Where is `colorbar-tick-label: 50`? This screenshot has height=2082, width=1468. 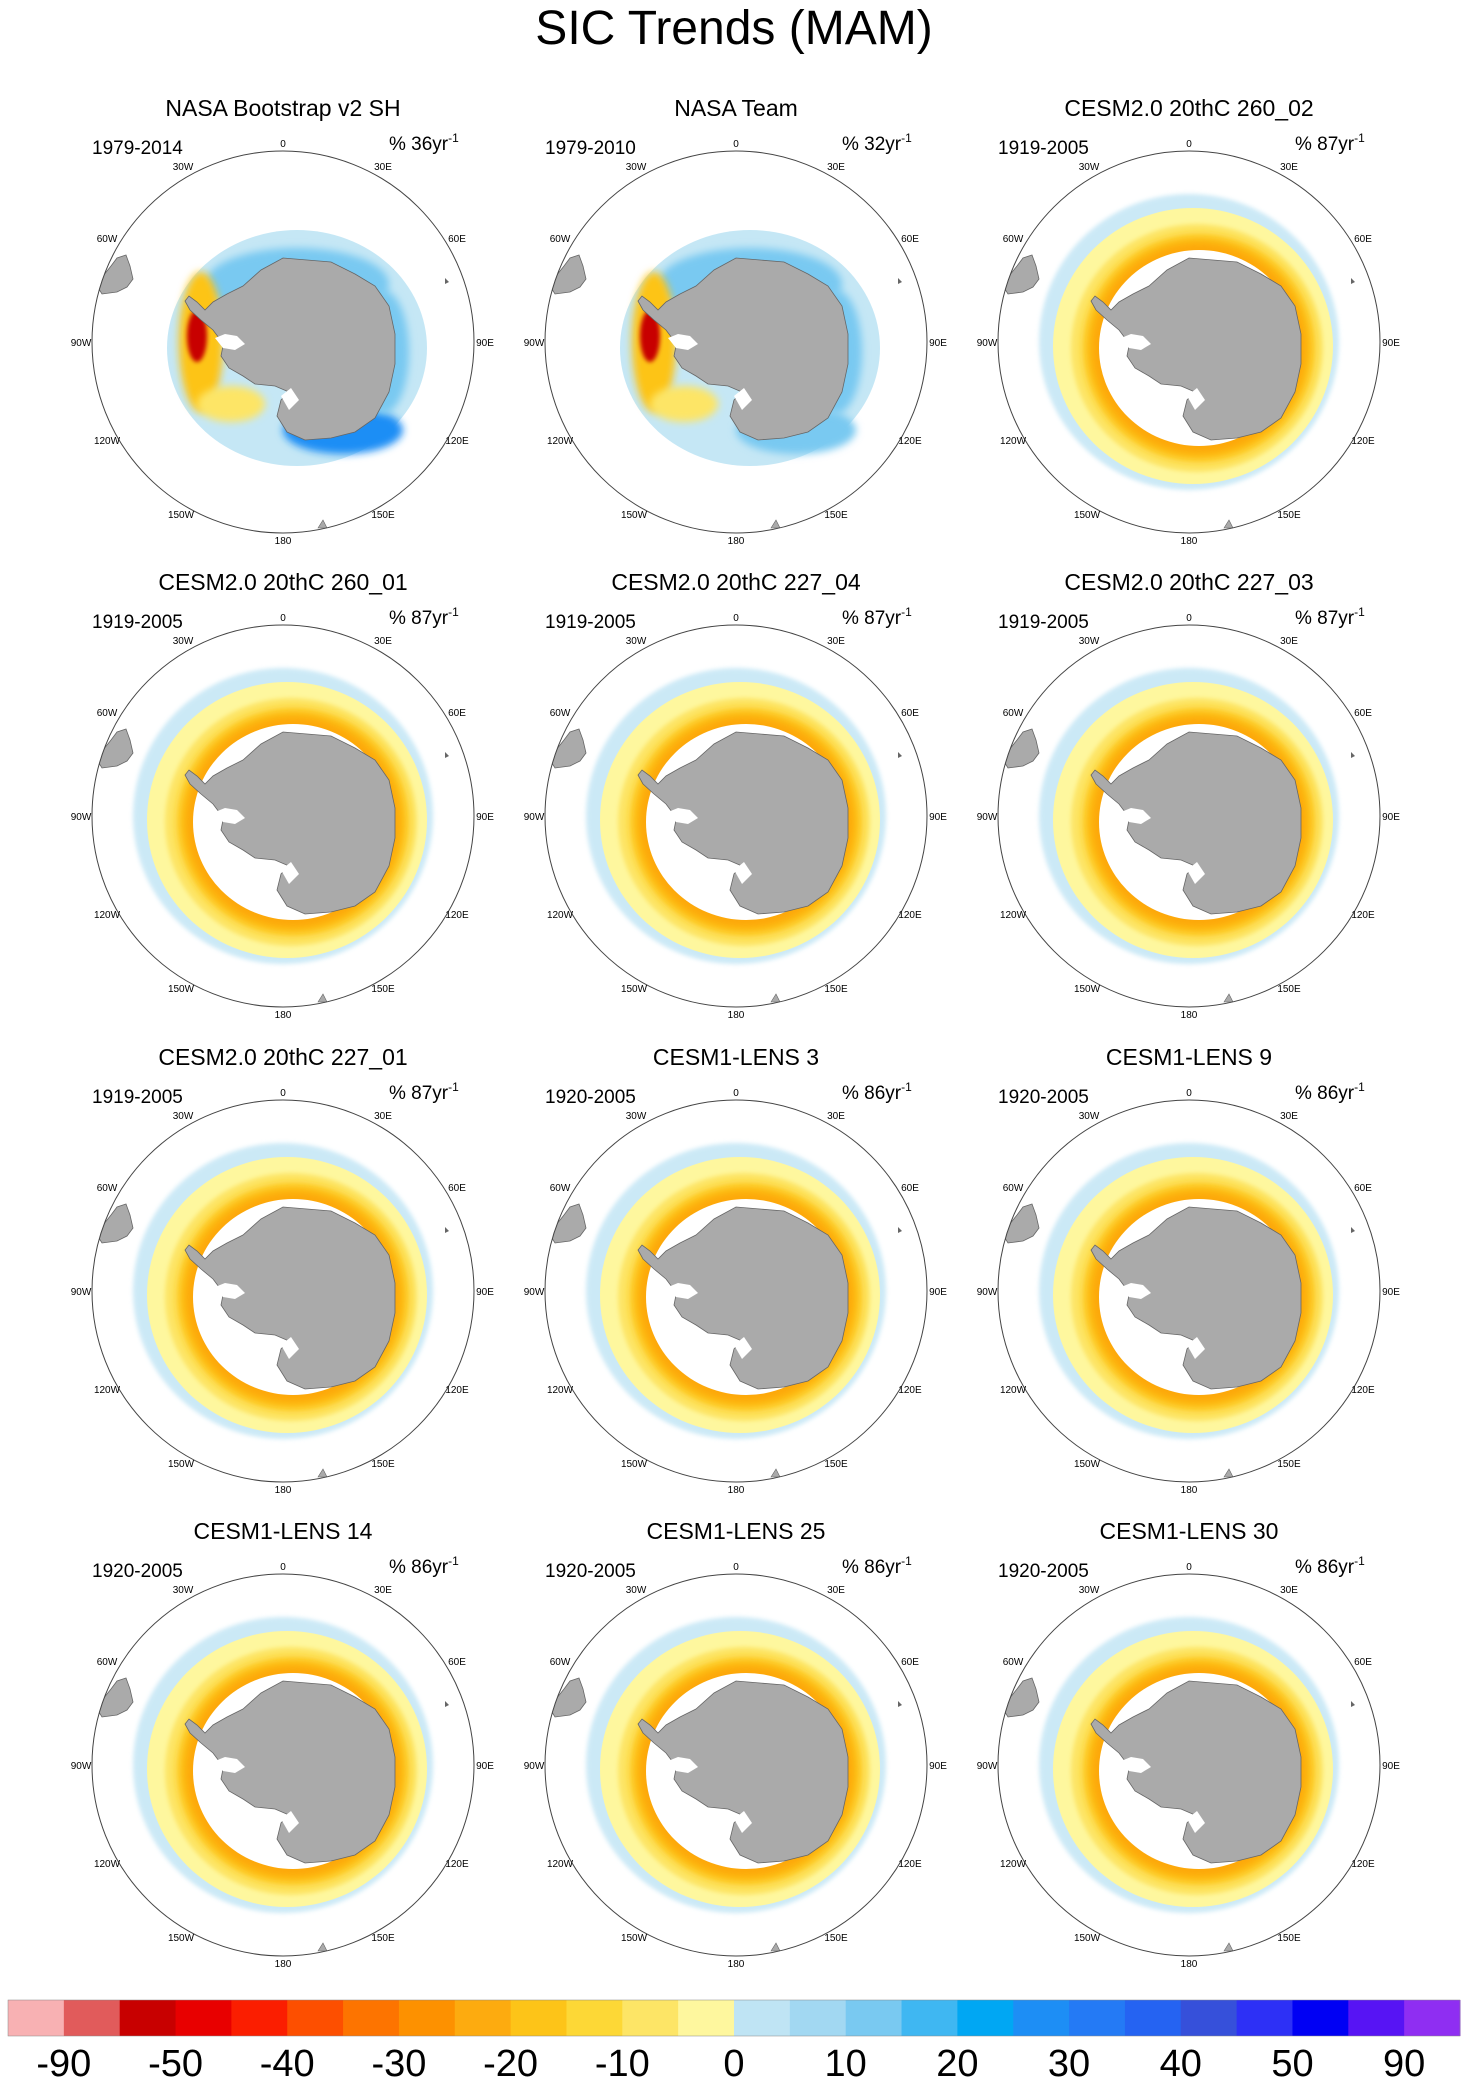 colorbar-tick-label: 50 is located at coordinates (1292, 2062).